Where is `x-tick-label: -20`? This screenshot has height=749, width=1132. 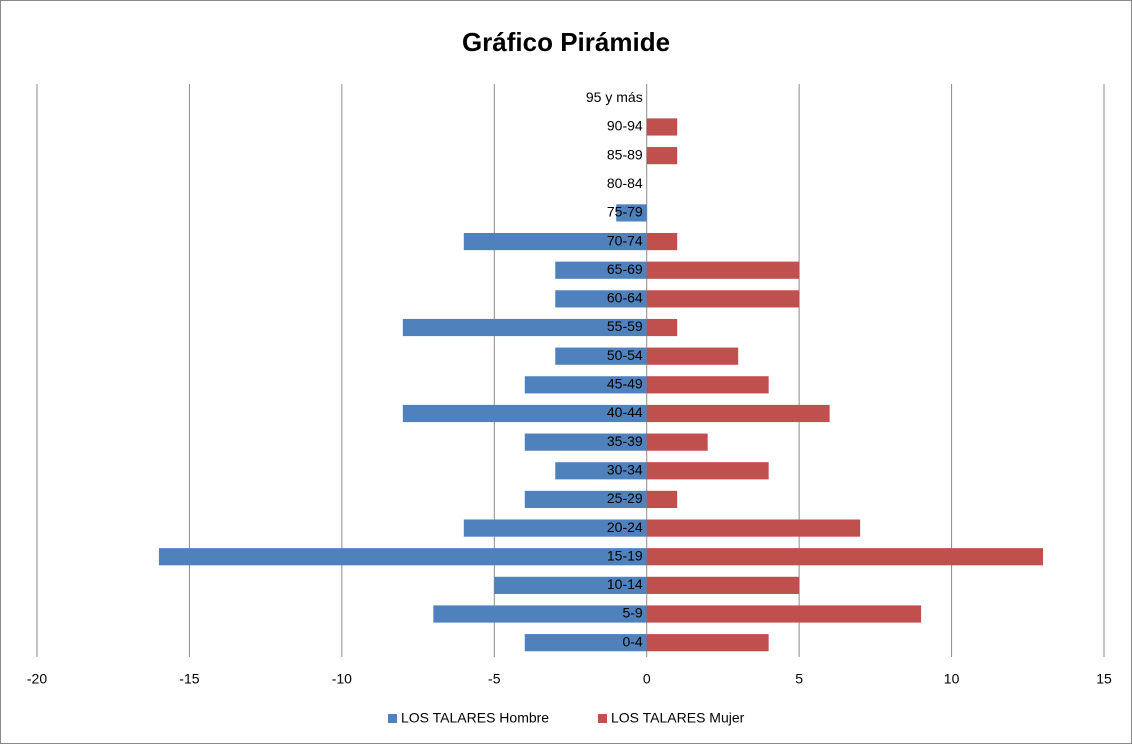
x-tick-label: -20 is located at coordinates (37, 679).